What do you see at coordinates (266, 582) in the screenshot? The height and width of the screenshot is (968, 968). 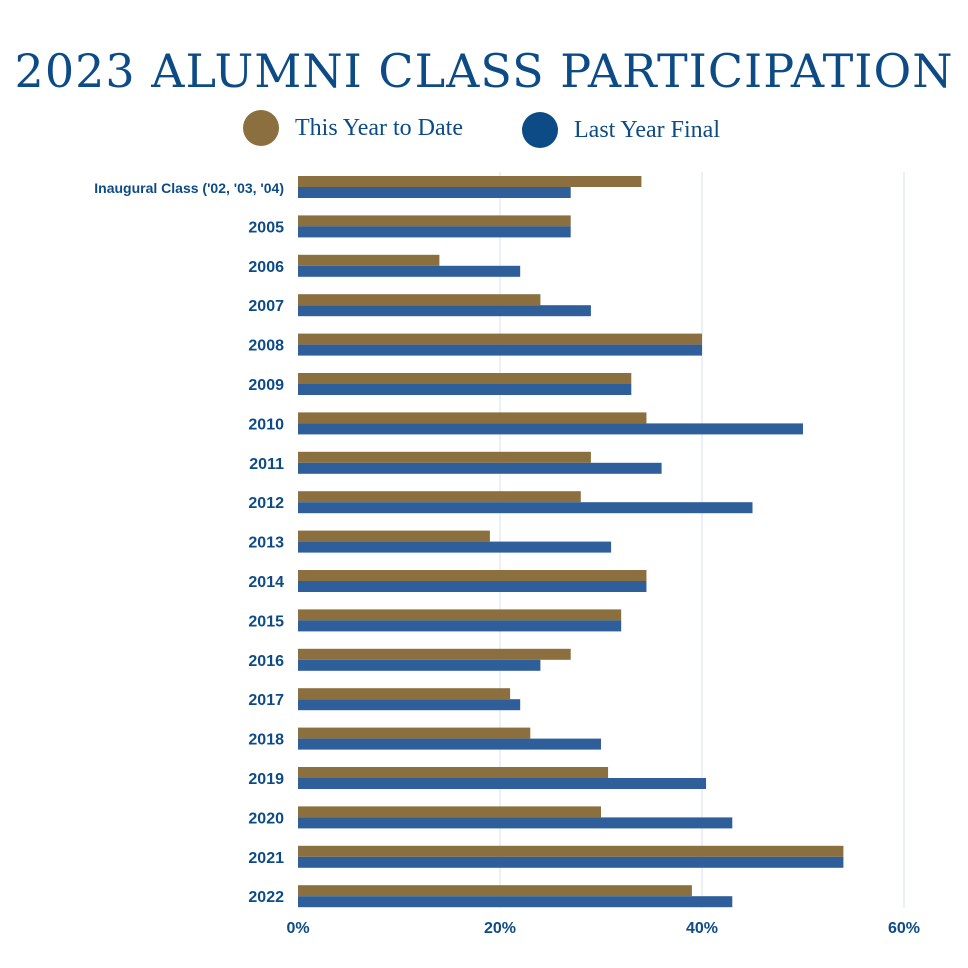 I see `category-label-2014: 2014` at bounding box center [266, 582].